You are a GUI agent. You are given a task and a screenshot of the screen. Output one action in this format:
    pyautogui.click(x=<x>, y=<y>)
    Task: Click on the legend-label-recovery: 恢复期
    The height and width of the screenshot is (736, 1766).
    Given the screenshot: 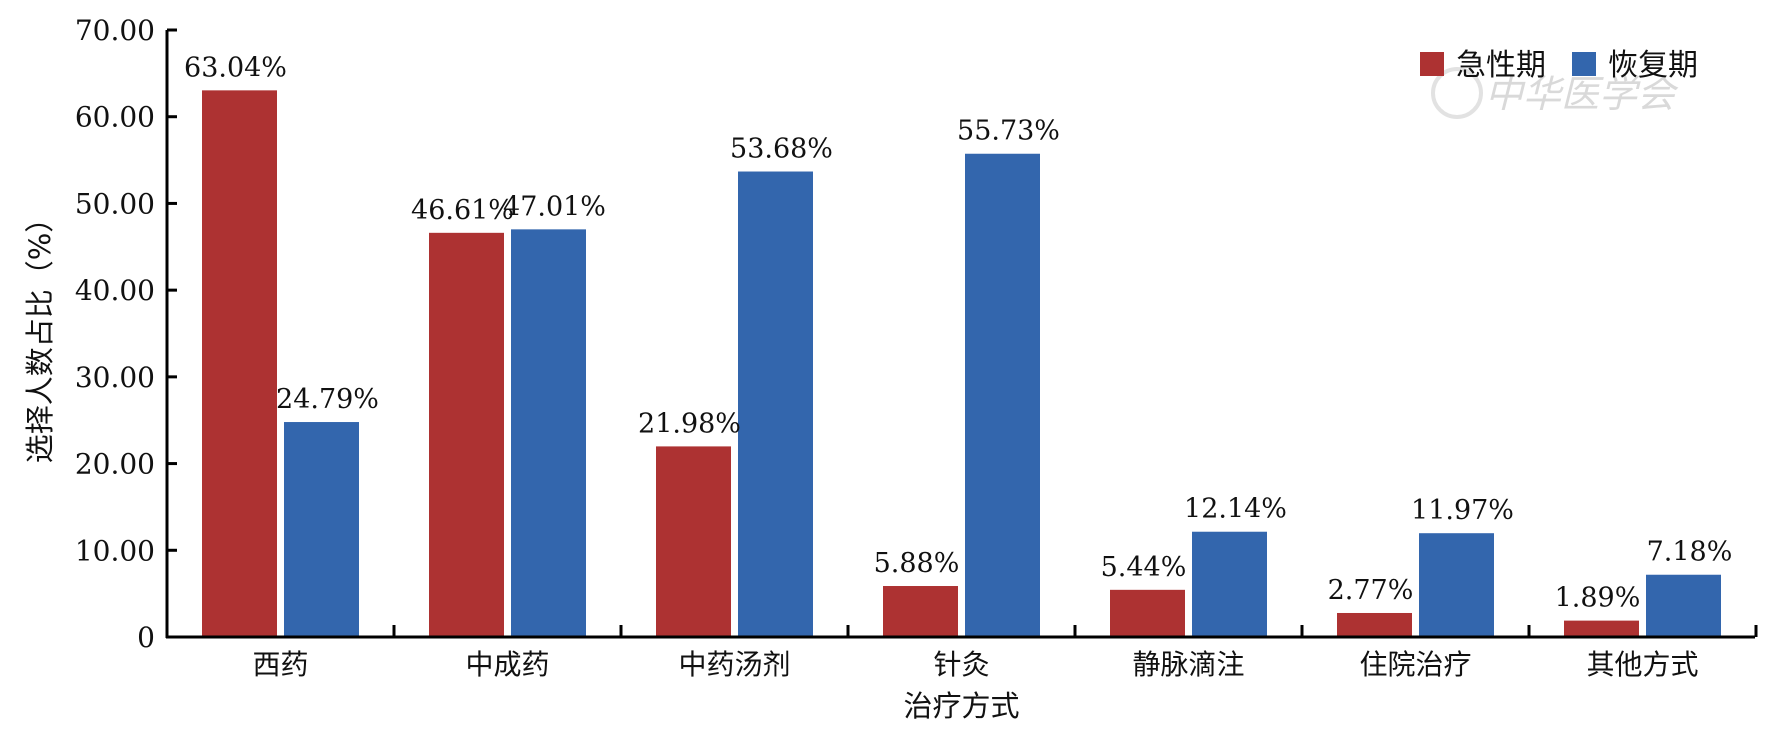 What is the action you would take?
    pyautogui.click(x=1653, y=65)
    